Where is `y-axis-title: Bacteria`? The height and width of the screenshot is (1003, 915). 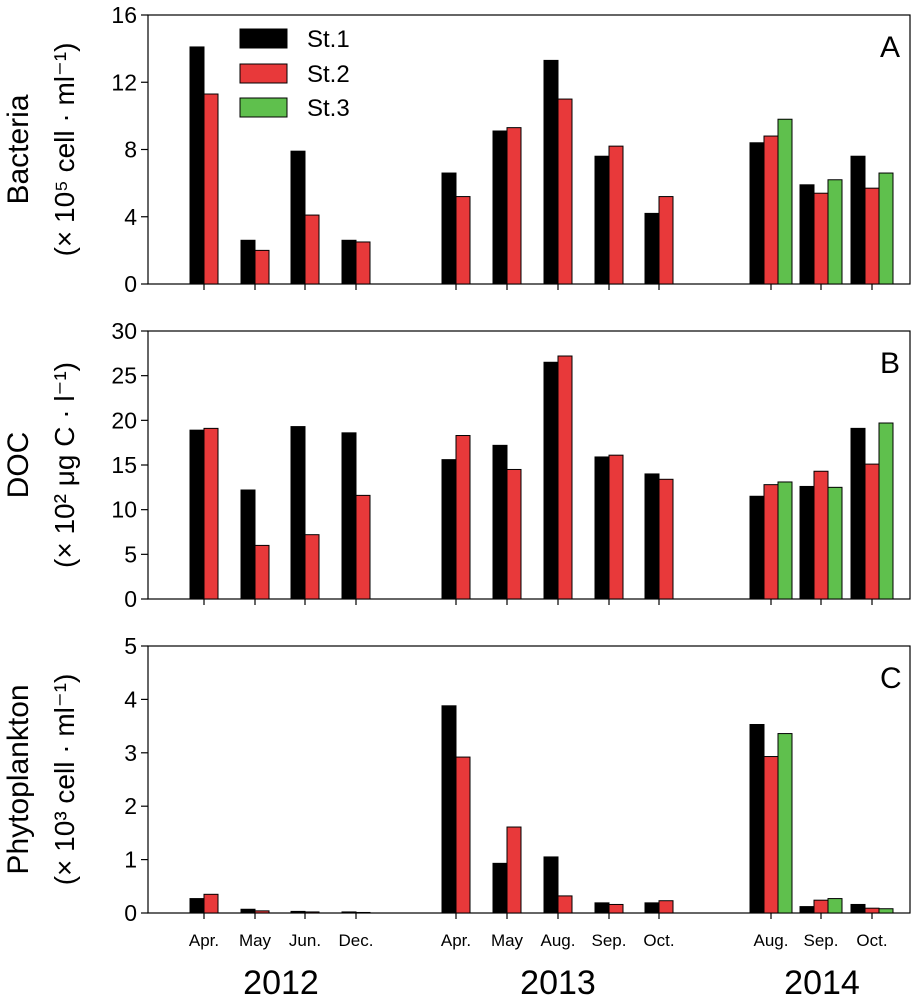
y-axis-title: Bacteria is located at coordinates (18, 149).